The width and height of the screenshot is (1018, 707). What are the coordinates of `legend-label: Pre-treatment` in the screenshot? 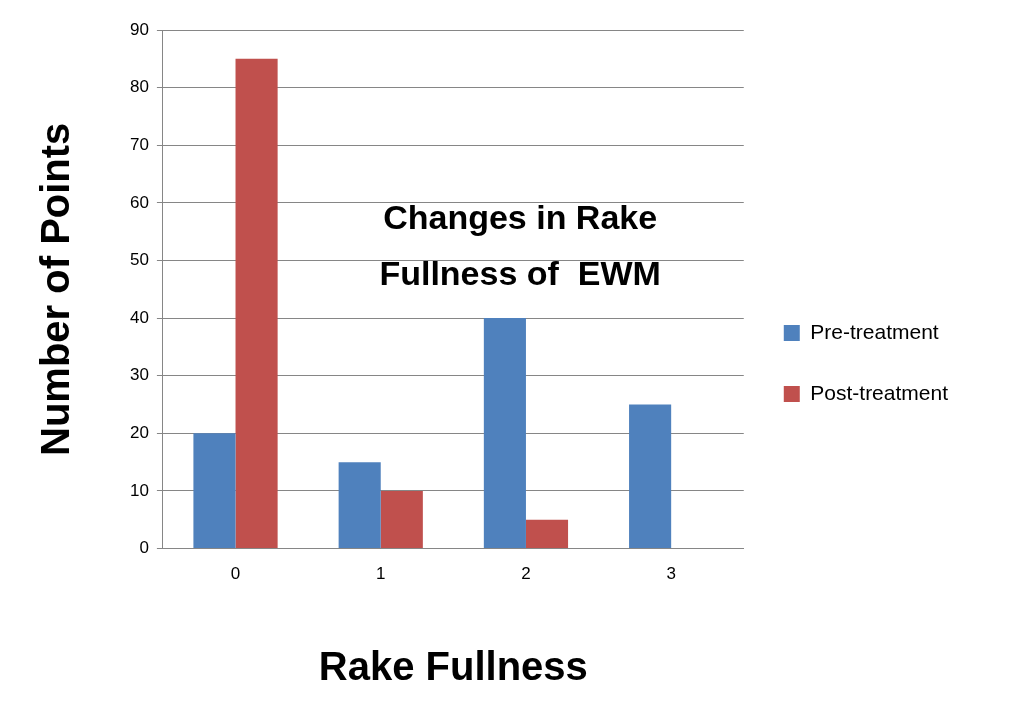 It's located at (874, 331).